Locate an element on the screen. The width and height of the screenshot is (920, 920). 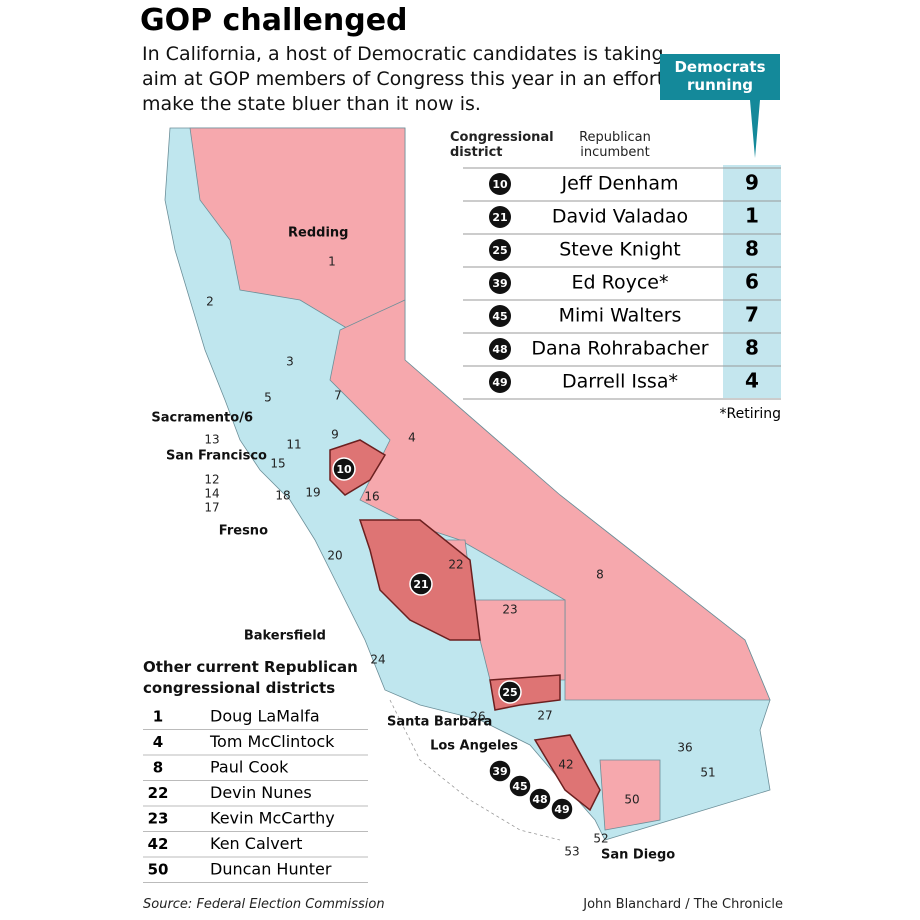
note: *Retiring is located at coordinates (751, 414).